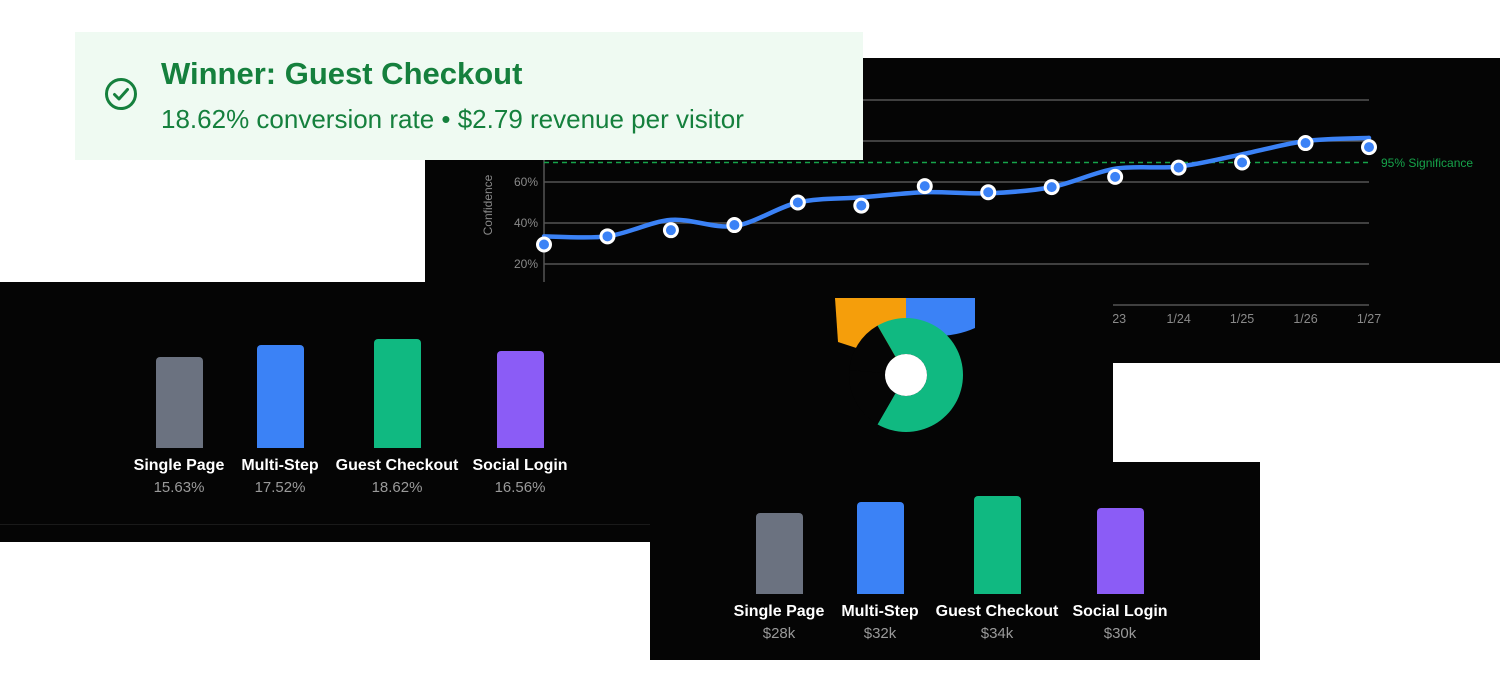 The width and height of the screenshot is (1500, 700). Describe the element at coordinates (121, 94) in the screenshot. I see `check-circle-icon` at that location.